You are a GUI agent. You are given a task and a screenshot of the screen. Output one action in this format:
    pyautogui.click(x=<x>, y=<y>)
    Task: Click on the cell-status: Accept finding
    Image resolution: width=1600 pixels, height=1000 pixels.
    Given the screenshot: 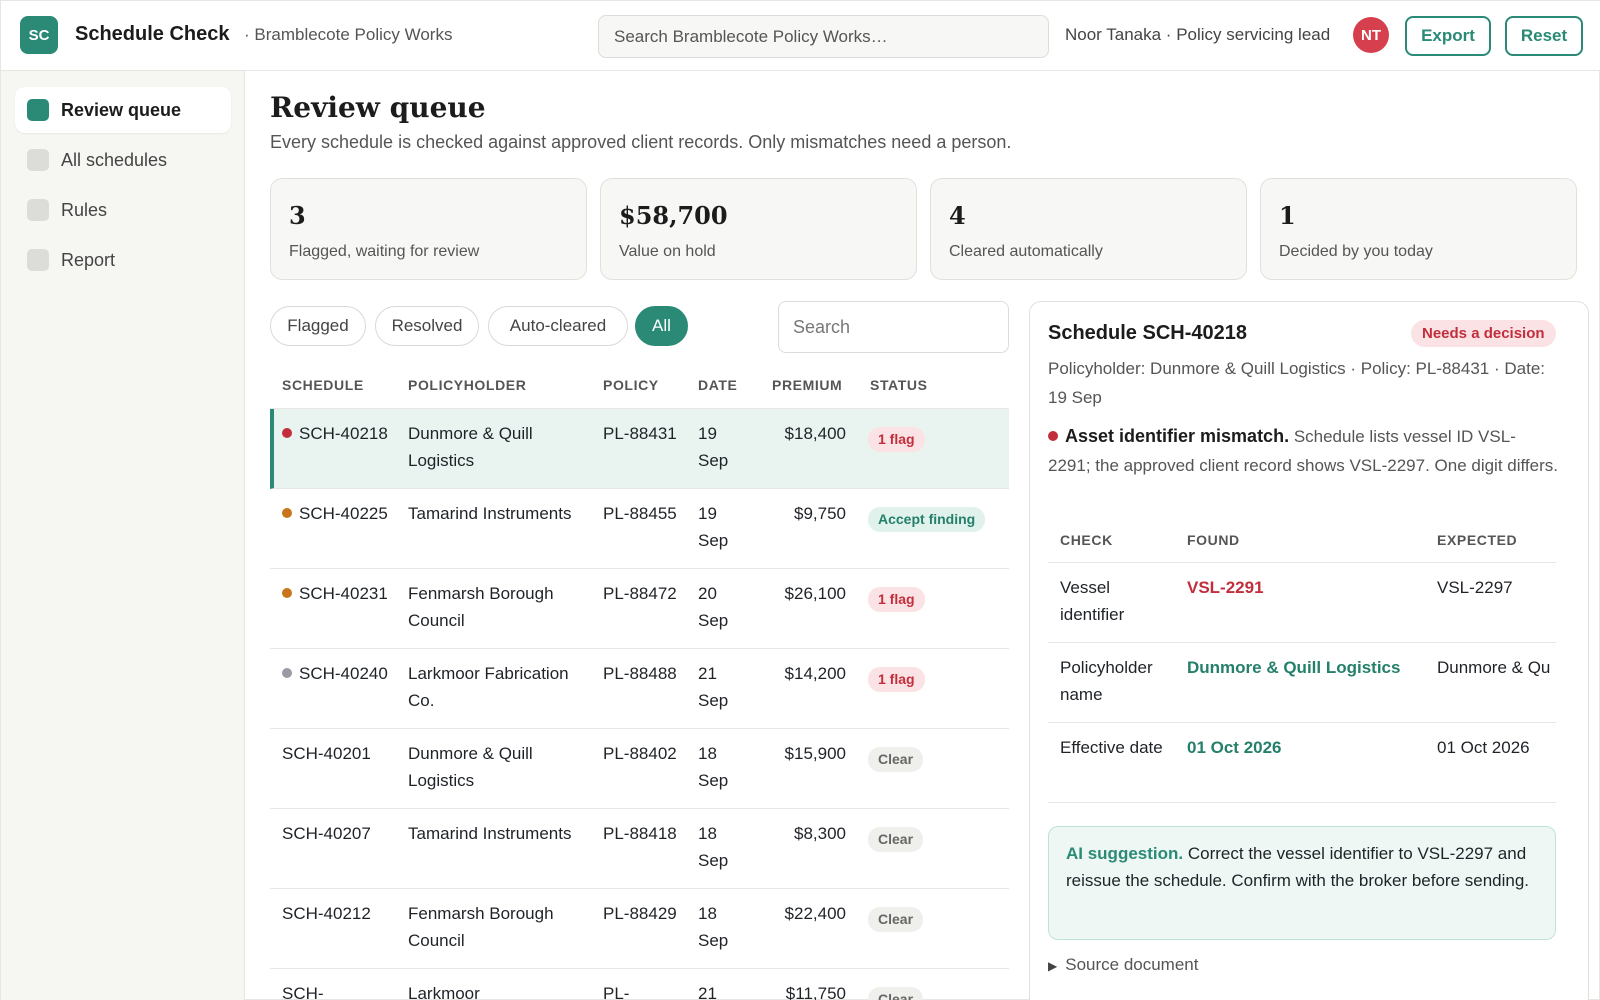 What is the action you would take?
    pyautogui.click(x=927, y=518)
    